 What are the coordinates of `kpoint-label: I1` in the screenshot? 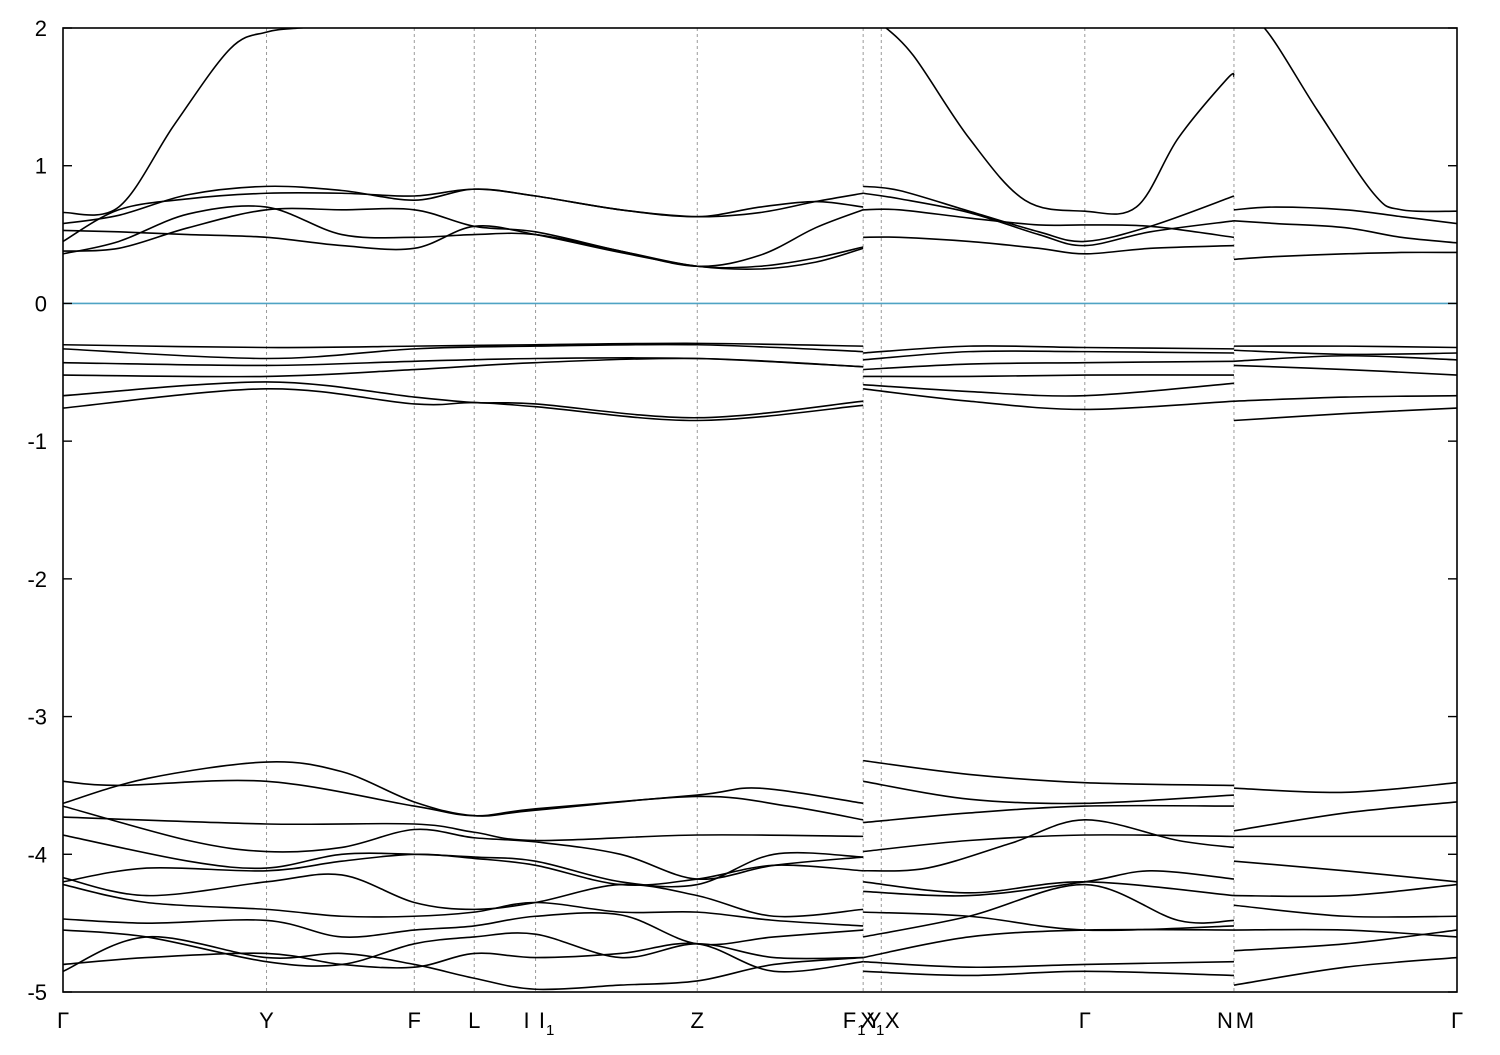 It's located at (546, 1023).